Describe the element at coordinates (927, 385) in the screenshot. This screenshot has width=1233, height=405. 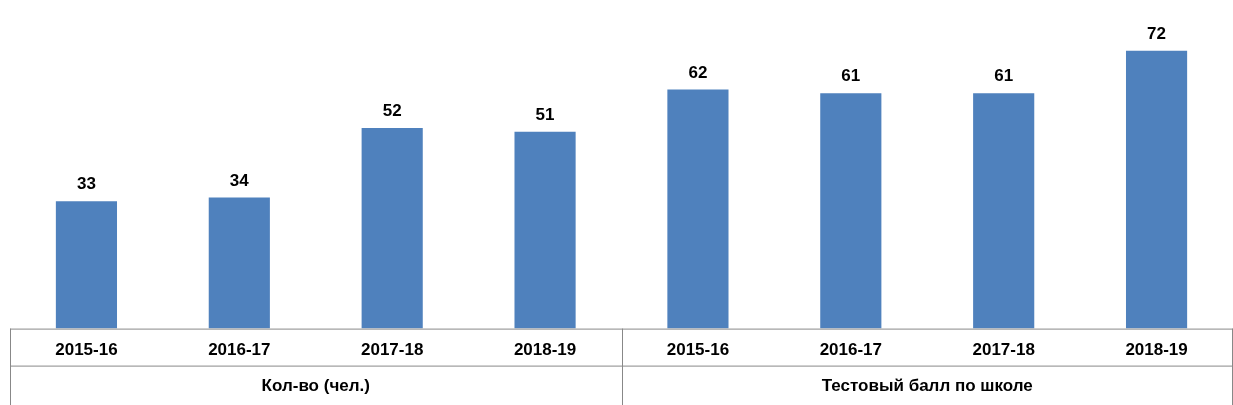
I see `text: Тестовый балл по школе` at that location.